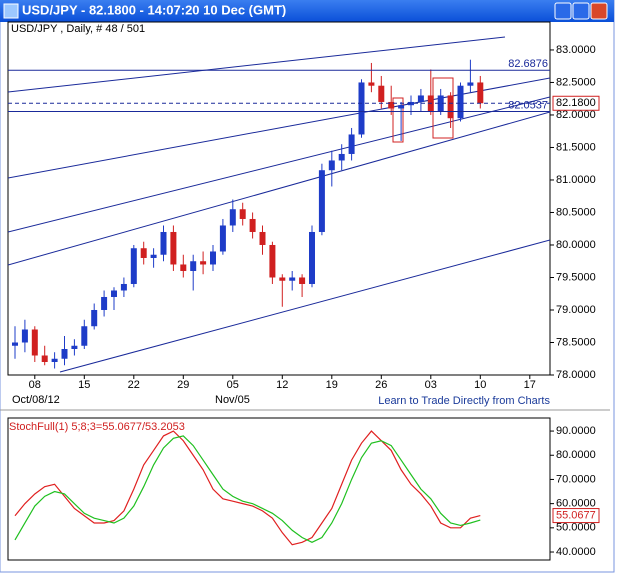  I want to click on y-tick-label: 80.5000, so click(576, 212).